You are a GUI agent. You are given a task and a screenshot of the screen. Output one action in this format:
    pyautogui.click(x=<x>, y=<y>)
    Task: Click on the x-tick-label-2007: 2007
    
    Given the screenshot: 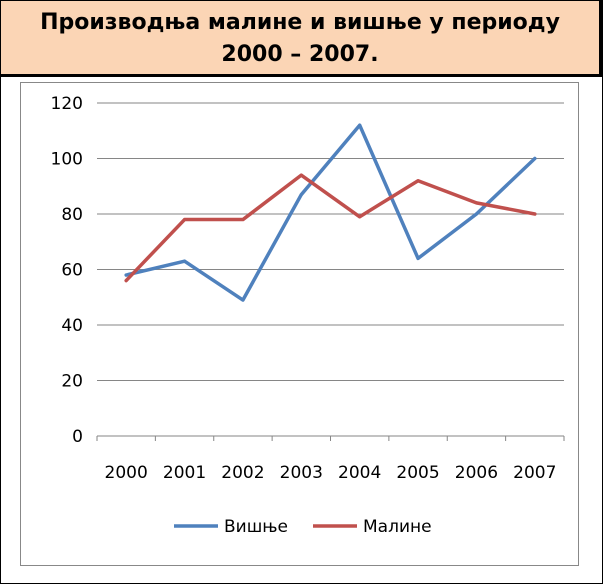 What is the action you would take?
    pyautogui.click(x=534, y=473)
    